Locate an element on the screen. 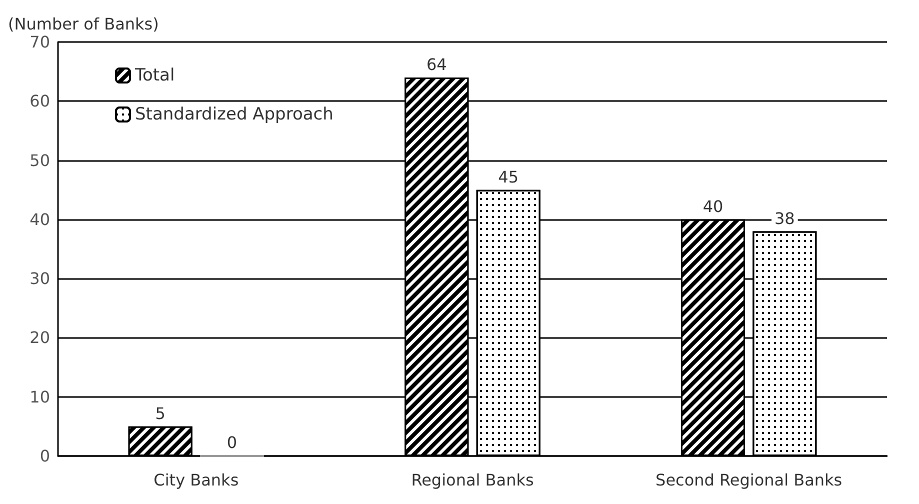  y-tick-label: 70 is located at coordinates (40, 42).